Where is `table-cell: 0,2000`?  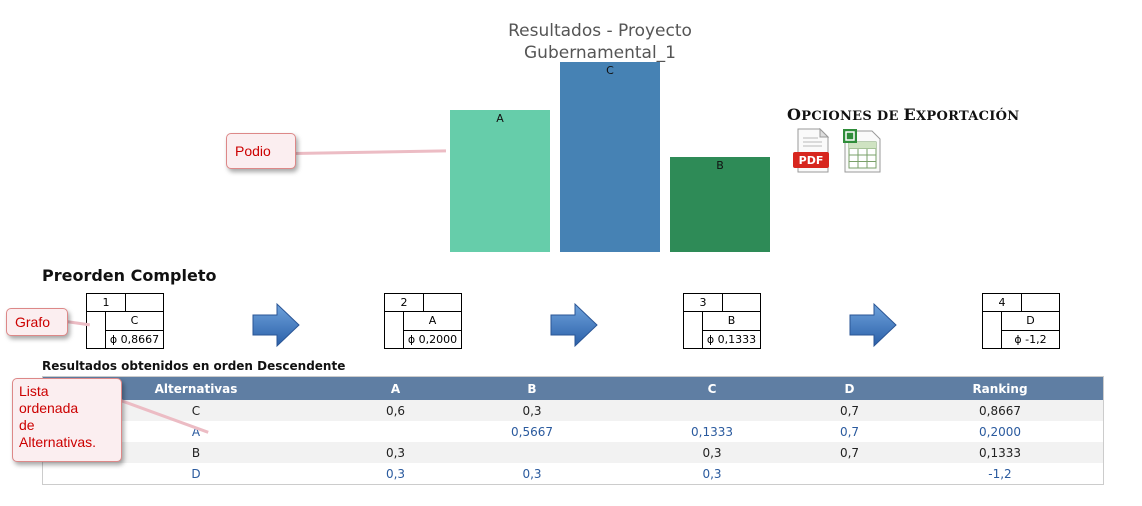
table-cell: 0,2000 is located at coordinates (1000, 431).